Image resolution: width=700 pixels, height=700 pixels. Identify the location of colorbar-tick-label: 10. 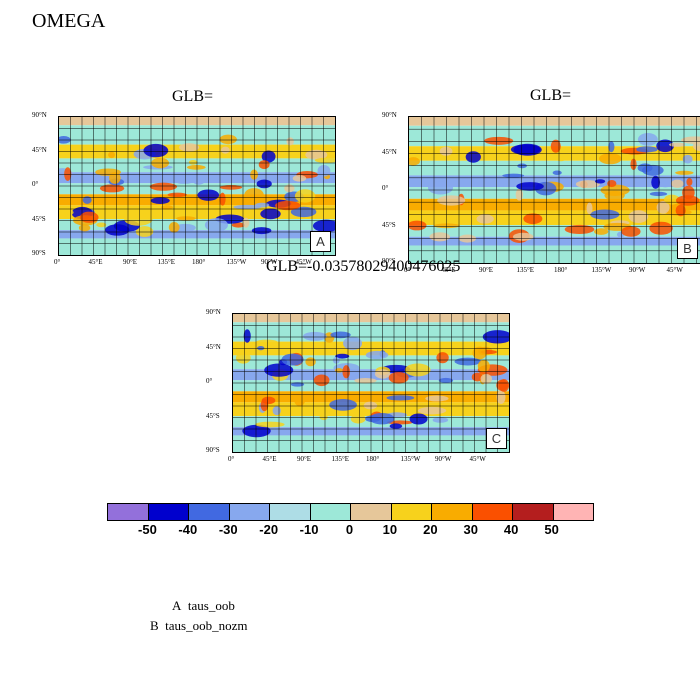
(390, 529).